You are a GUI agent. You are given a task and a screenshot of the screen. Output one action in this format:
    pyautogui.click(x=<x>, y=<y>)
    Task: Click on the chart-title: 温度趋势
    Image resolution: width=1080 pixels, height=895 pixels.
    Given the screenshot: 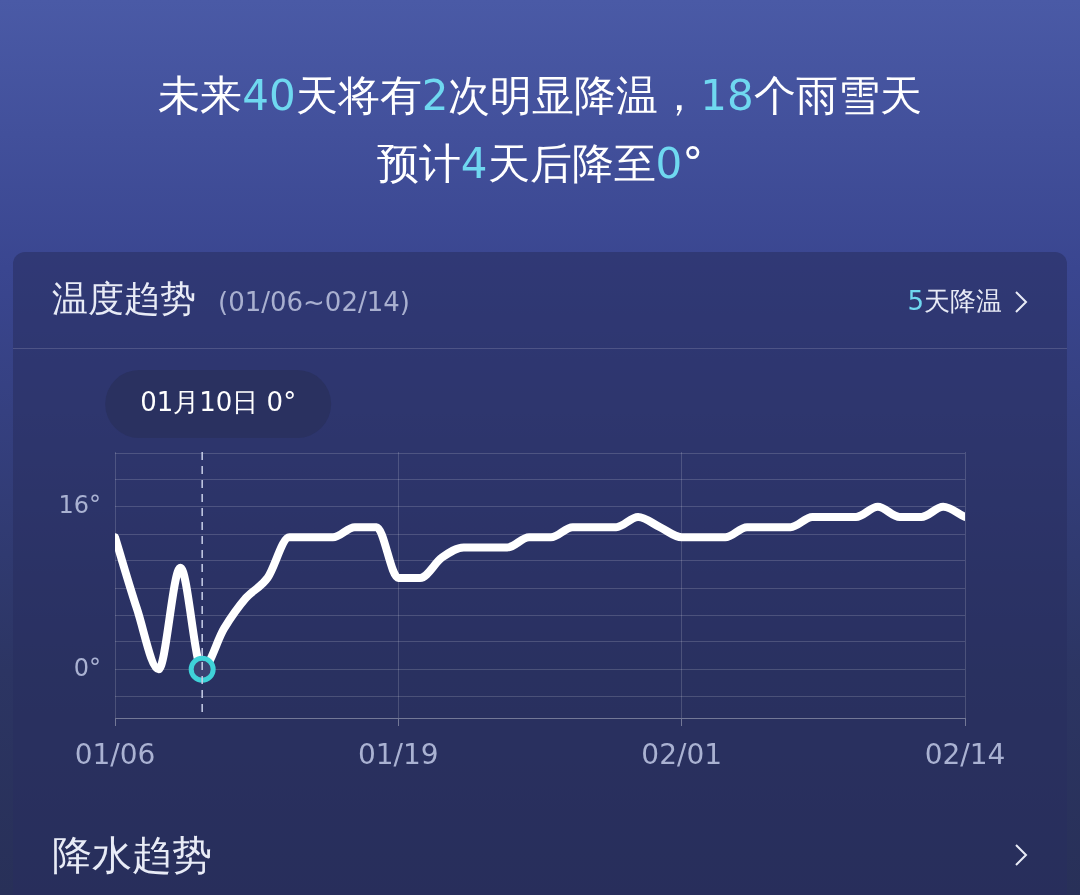 What is the action you would take?
    pyautogui.click(x=124, y=298)
    